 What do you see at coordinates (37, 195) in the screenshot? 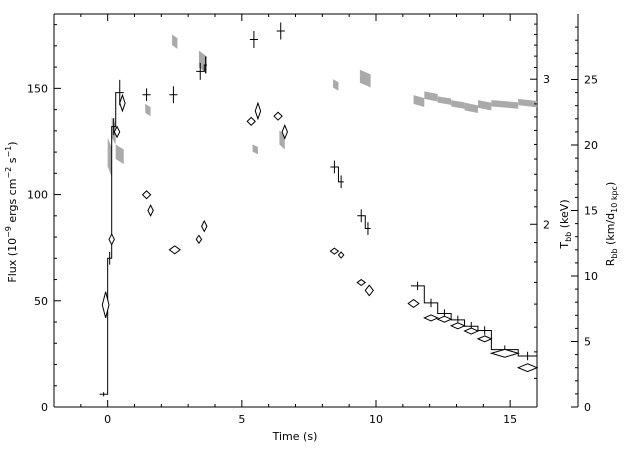
I see `y-tick-label: 100` at bounding box center [37, 195].